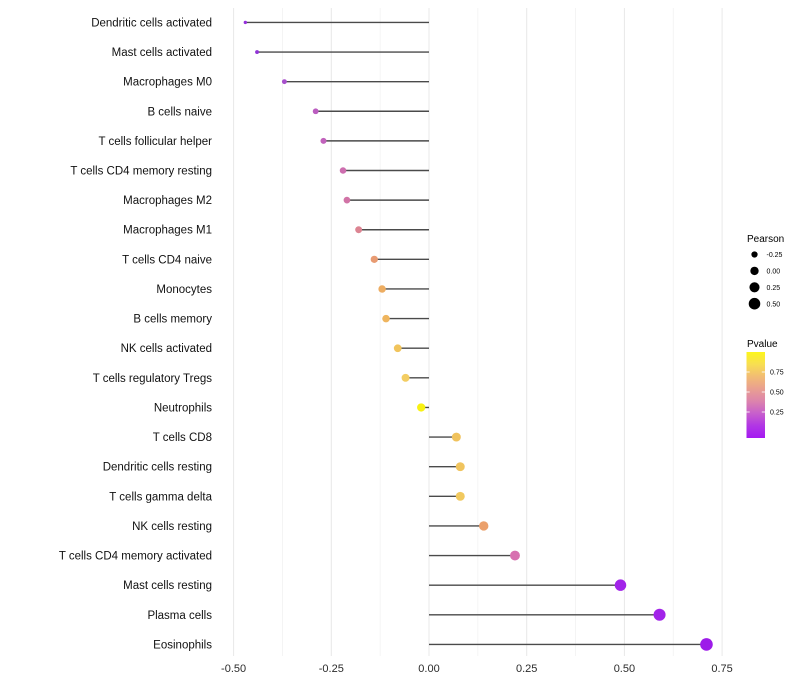  What do you see at coordinates (343, 170) in the screenshot?
I see `dot-t-cells-cd4-memory-resting` at bounding box center [343, 170].